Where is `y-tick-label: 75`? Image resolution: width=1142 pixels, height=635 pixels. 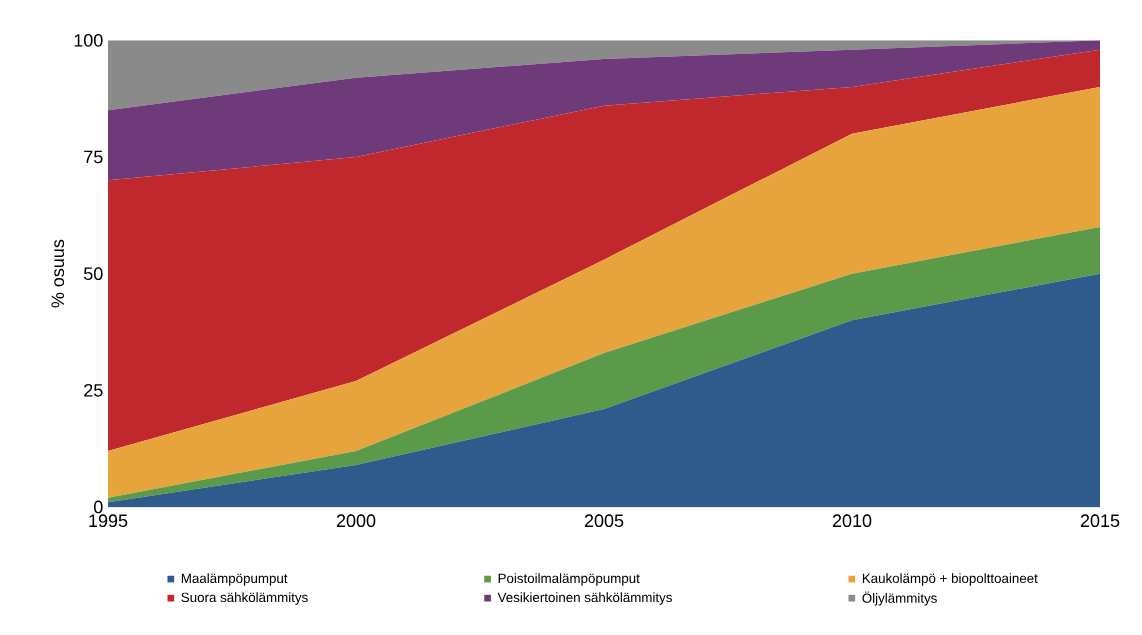 y-tick-label: 75 is located at coordinates (93, 157).